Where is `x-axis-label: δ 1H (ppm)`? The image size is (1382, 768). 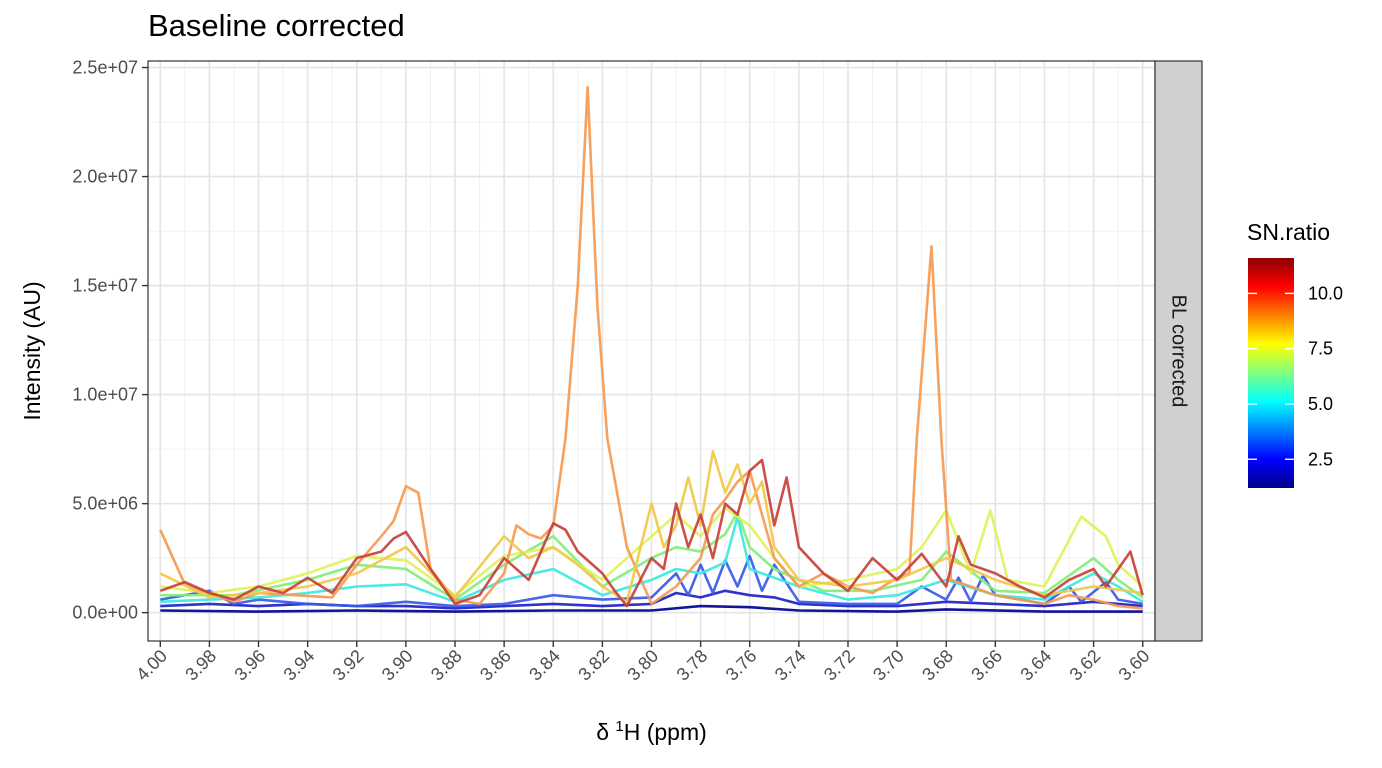
x-axis-label: δ 1H (ppm) is located at coordinates (651, 731).